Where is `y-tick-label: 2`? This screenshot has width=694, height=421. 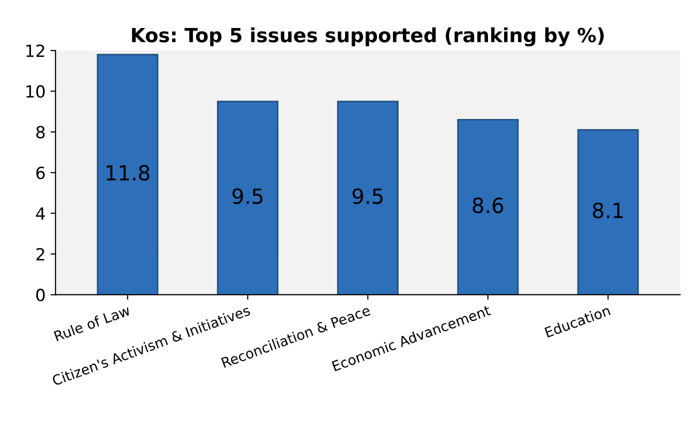
y-tick-label: 2 is located at coordinates (40, 254).